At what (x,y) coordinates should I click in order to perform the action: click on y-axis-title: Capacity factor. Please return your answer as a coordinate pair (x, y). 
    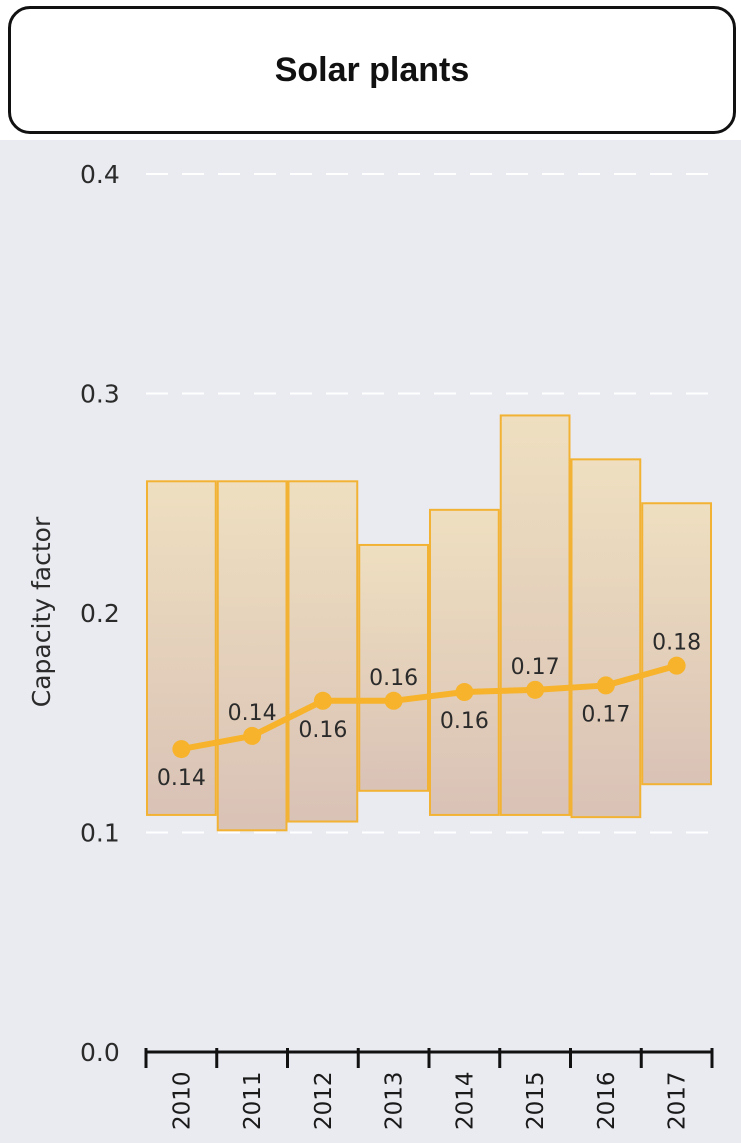
    Looking at the image, I should click on (41, 611).